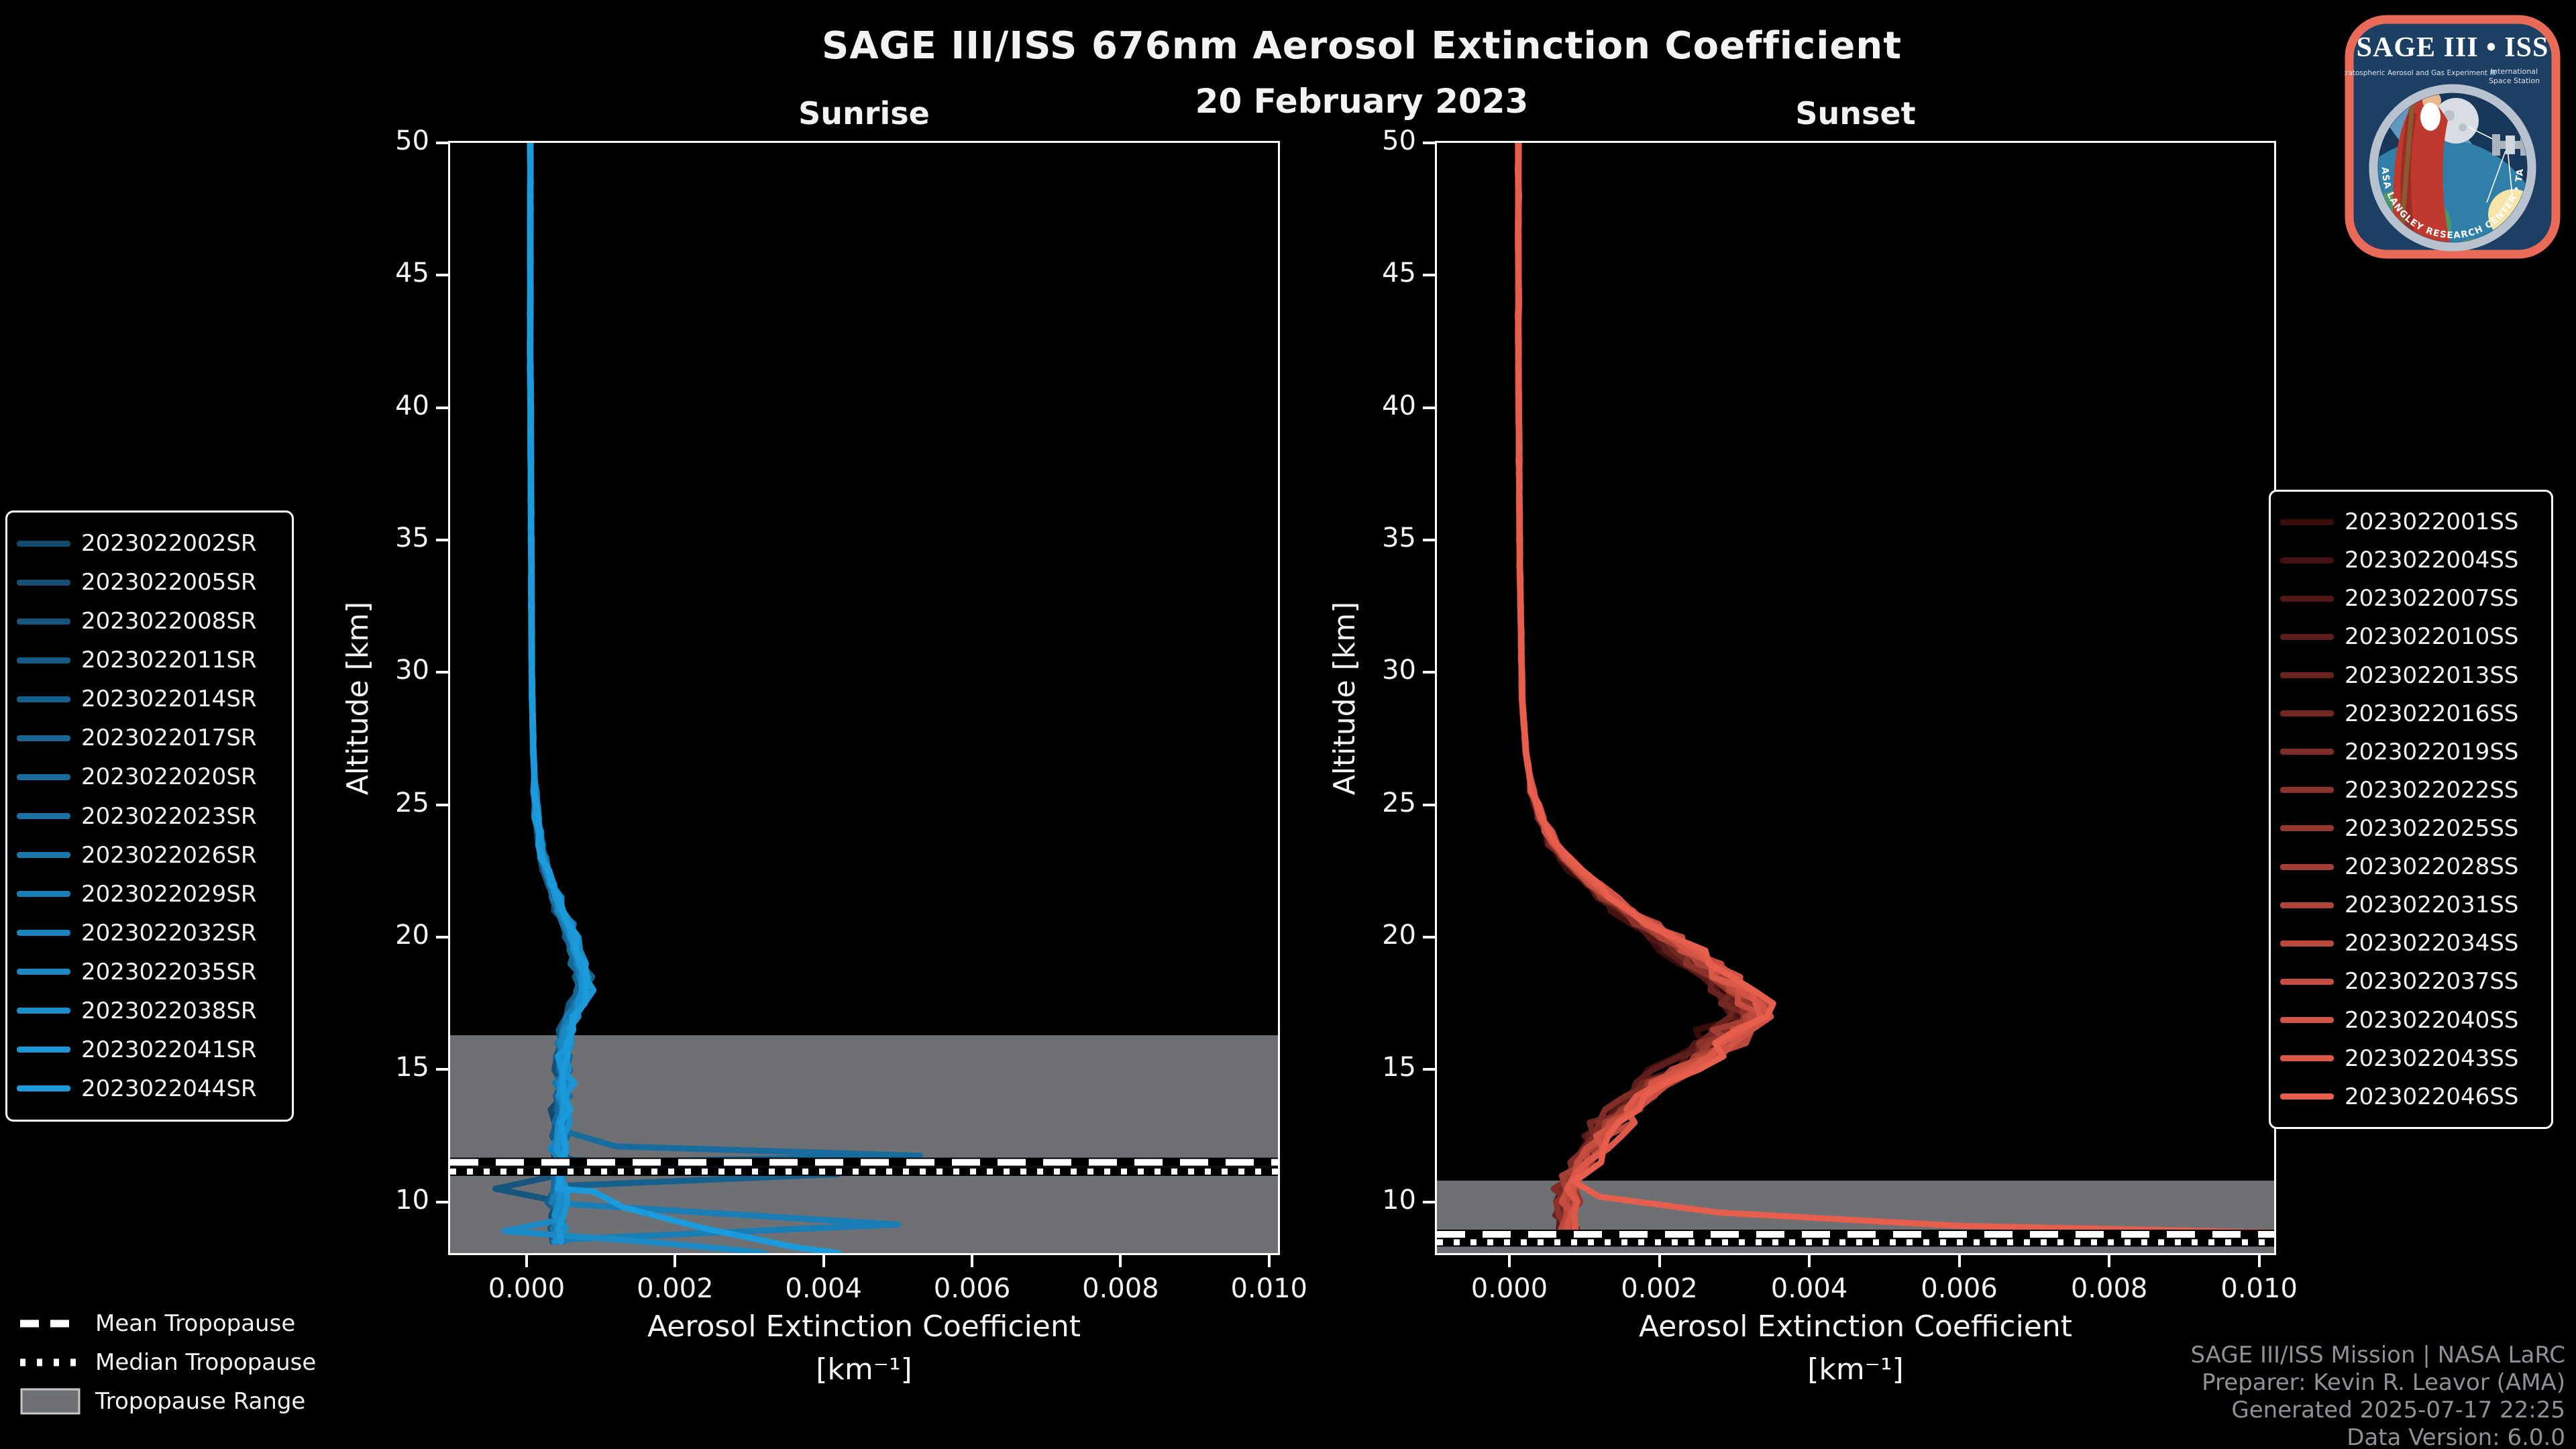 The height and width of the screenshot is (1449, 2576). Describe the element at coordinates (149, 933) in the screenshot. I see `legend-item: 2023022032SR` at that location.